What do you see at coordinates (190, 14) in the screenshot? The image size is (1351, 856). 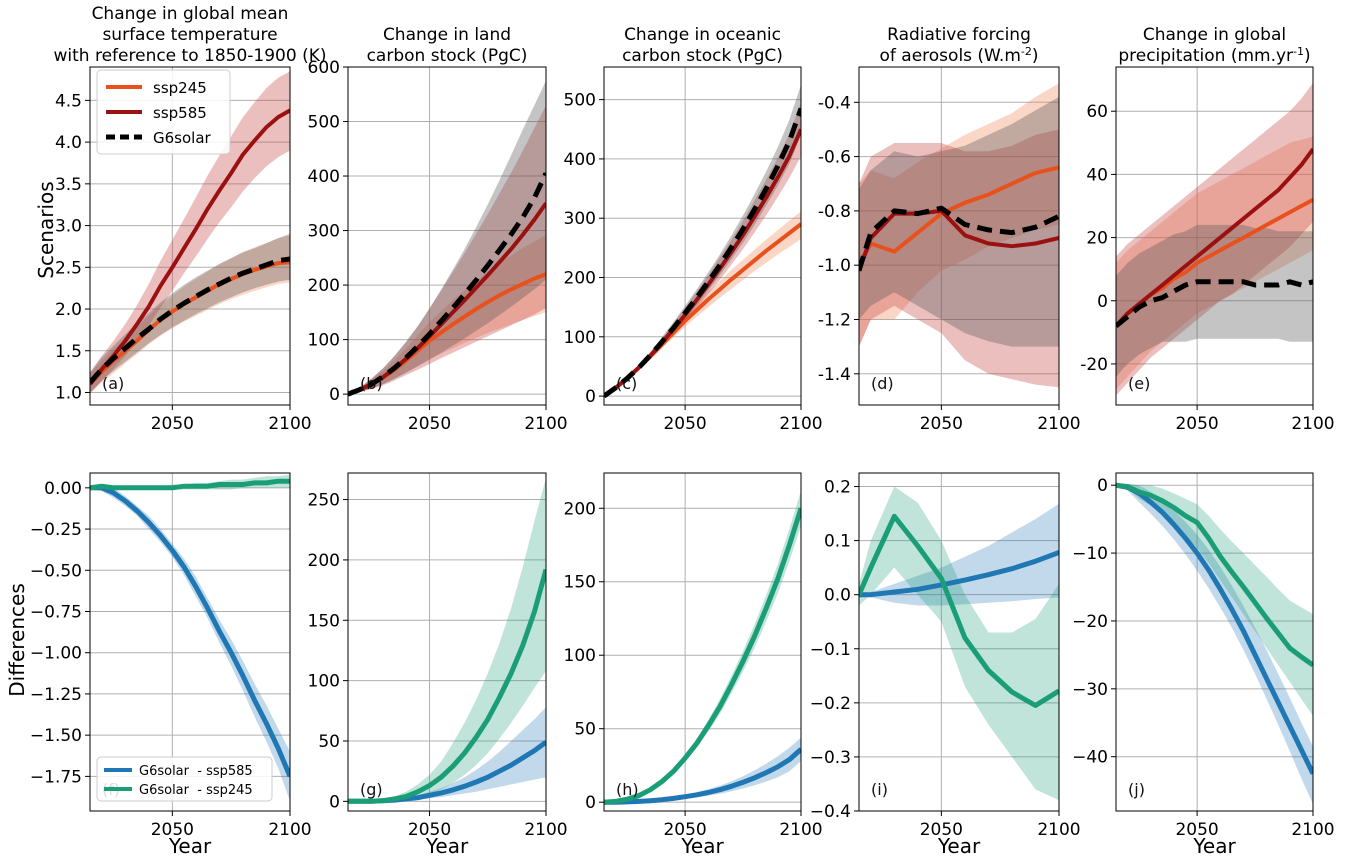 I see `panel-title-line: Change in global mean` at bounding box center [190, 14].